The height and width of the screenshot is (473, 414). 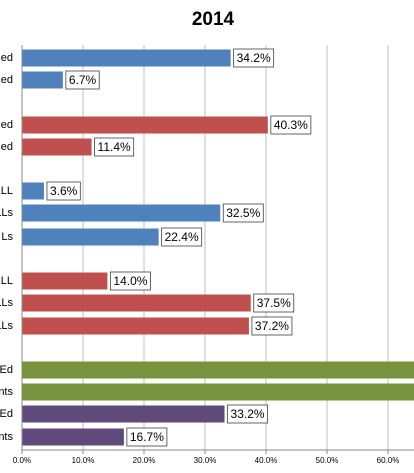 I want to click on x-tick-label: 0.0%, so click(x=22, y=460).